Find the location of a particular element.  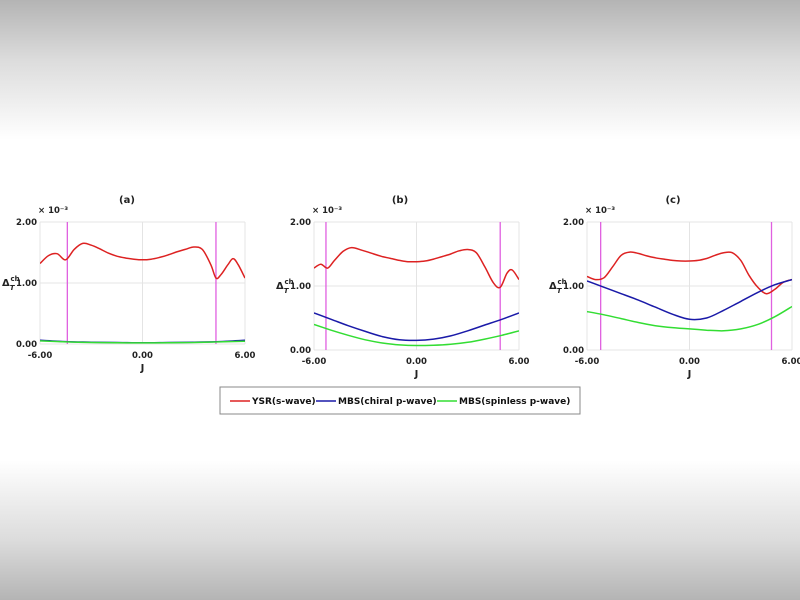

legend-label-spinless: MBS(spinless p-wave) is located at coordinates (514, 402).